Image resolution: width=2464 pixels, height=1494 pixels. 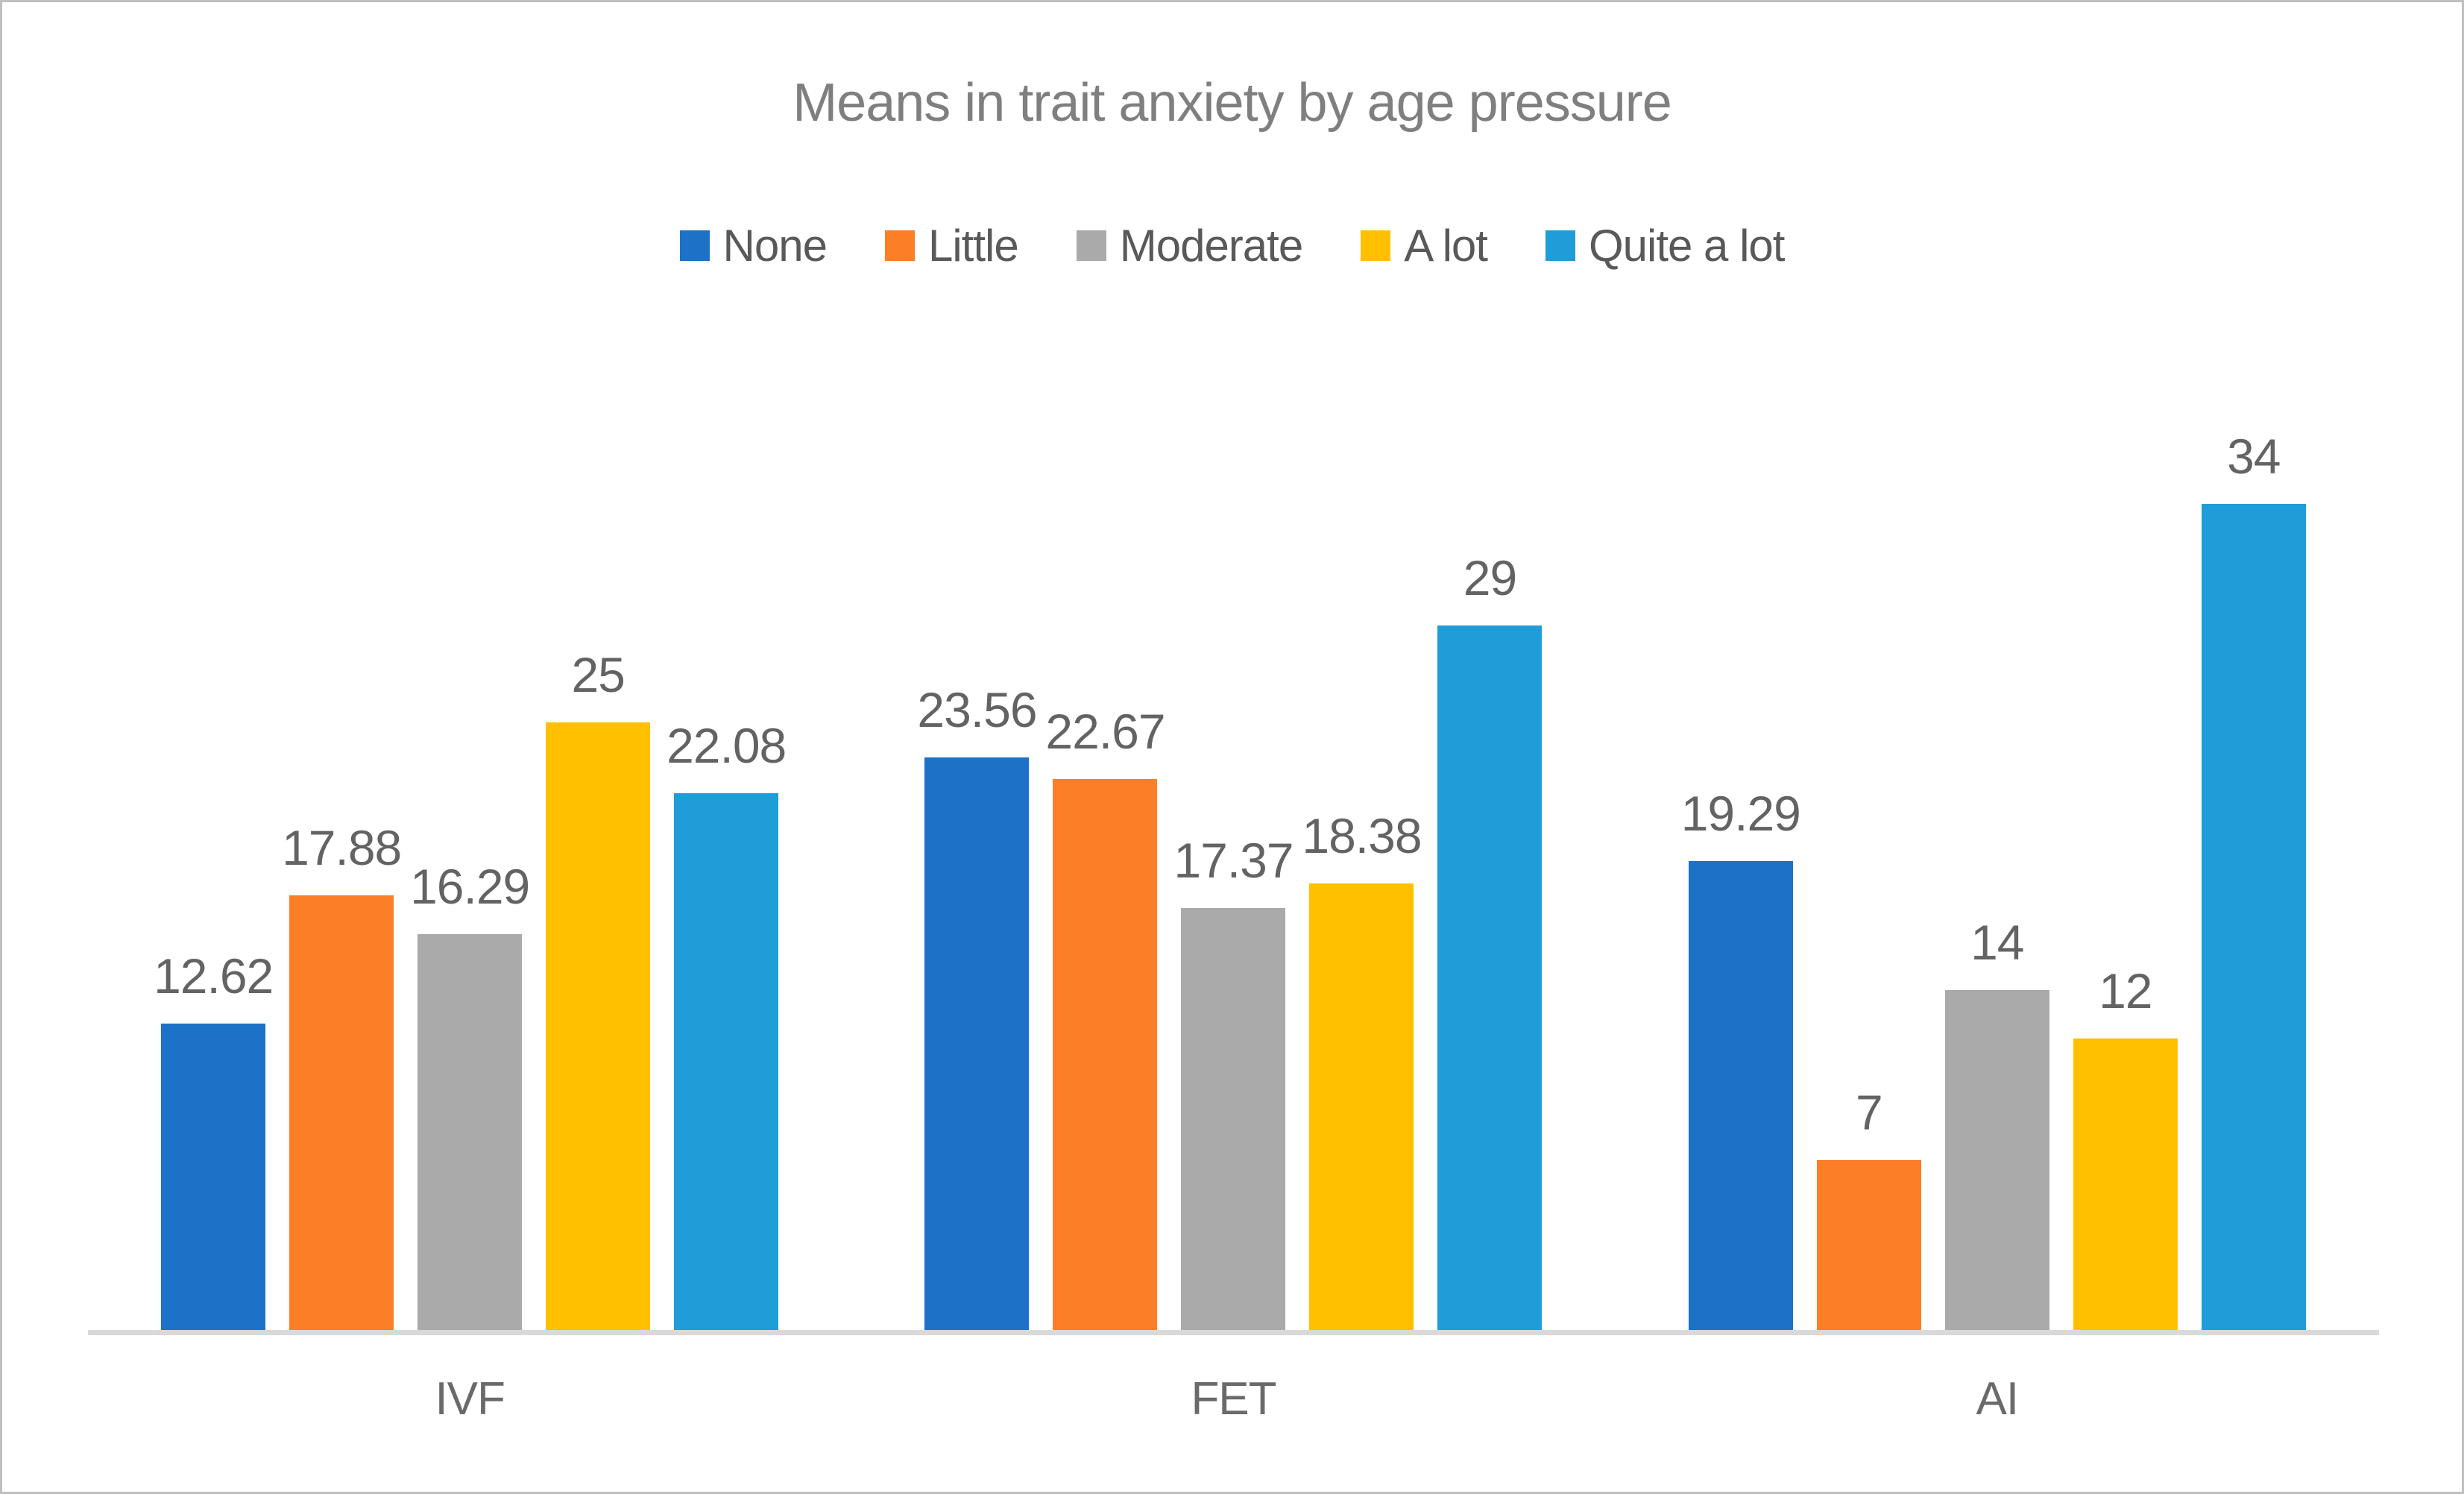 I want to click on legend-item-moderate: Moderate, so click(x=1189, y=246).